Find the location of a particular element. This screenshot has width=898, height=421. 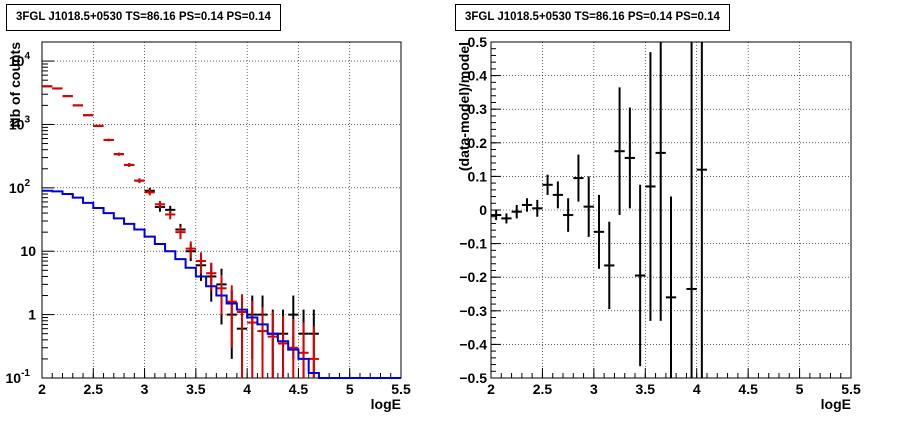

y-axis-label: (data-model)/model is located at coordinates (464, 106).